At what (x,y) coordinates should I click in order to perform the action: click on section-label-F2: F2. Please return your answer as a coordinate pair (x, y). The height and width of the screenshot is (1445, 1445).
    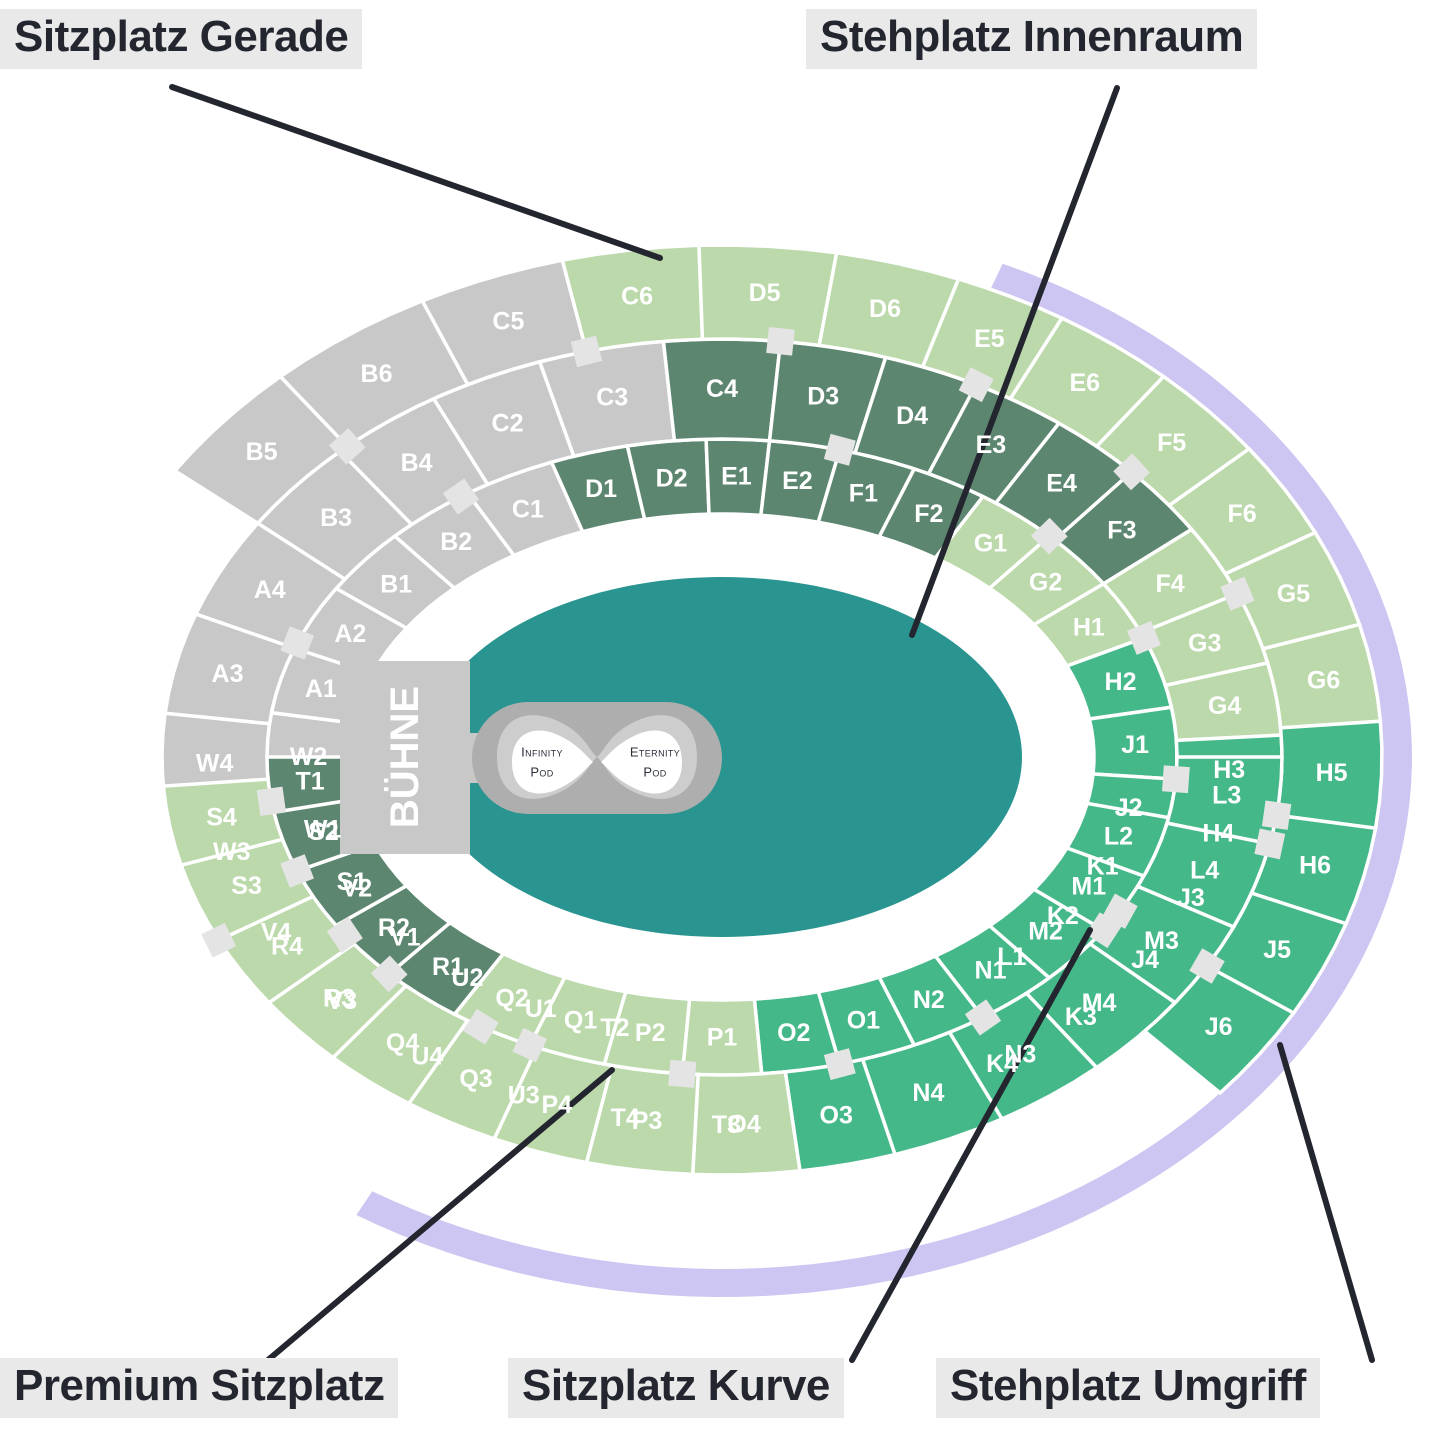
    Looking at the image, I should click on (928, 514).